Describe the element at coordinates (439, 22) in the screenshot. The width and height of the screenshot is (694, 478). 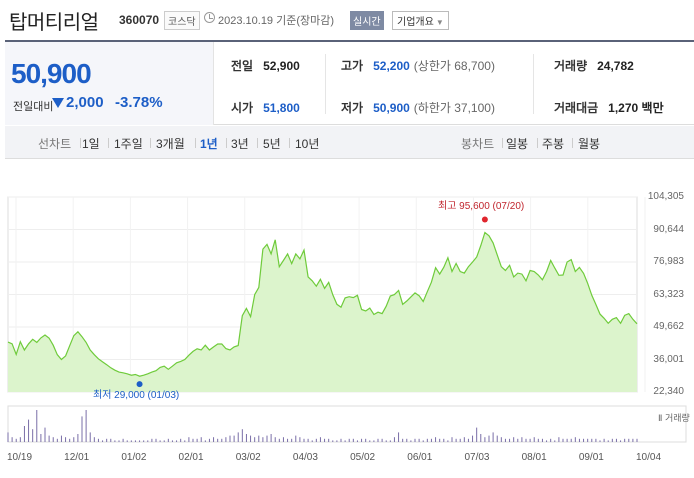
I see `chevron-down-icon: ▼` at that location.